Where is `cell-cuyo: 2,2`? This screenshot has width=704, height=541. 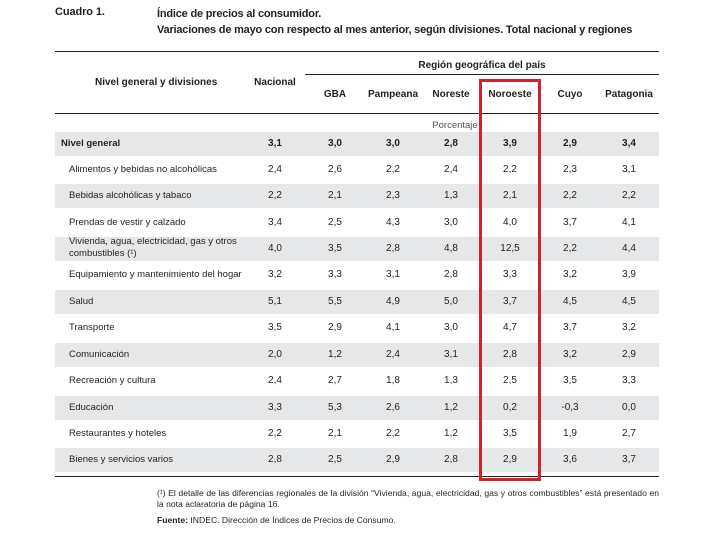 cell-cuyo: 2,2 is located at coordinates (570, 248).